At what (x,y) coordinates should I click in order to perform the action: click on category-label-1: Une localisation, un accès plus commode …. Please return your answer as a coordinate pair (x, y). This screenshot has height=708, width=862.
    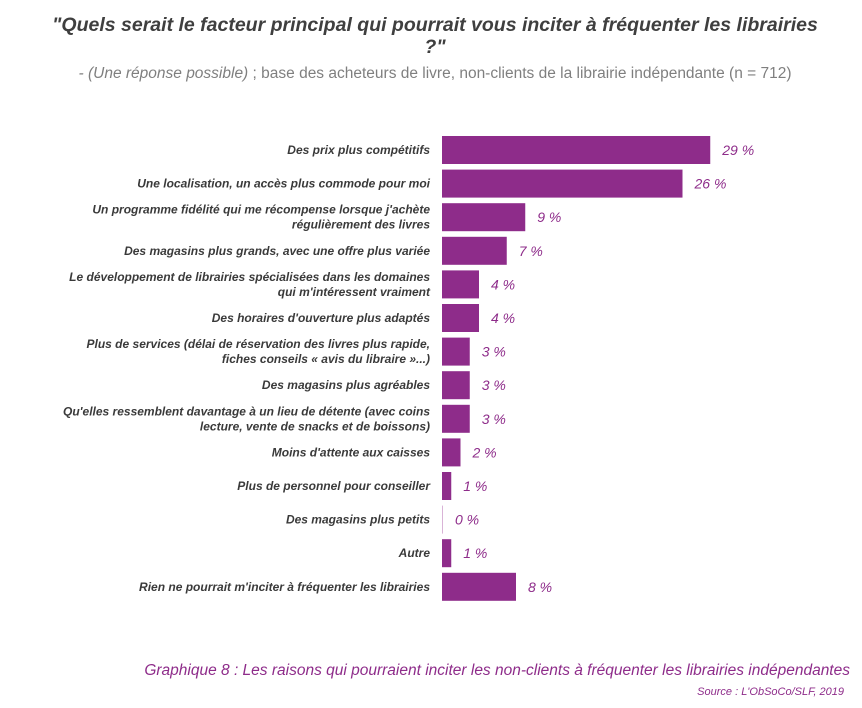
    Looking at the image, I should click on (283, 184).